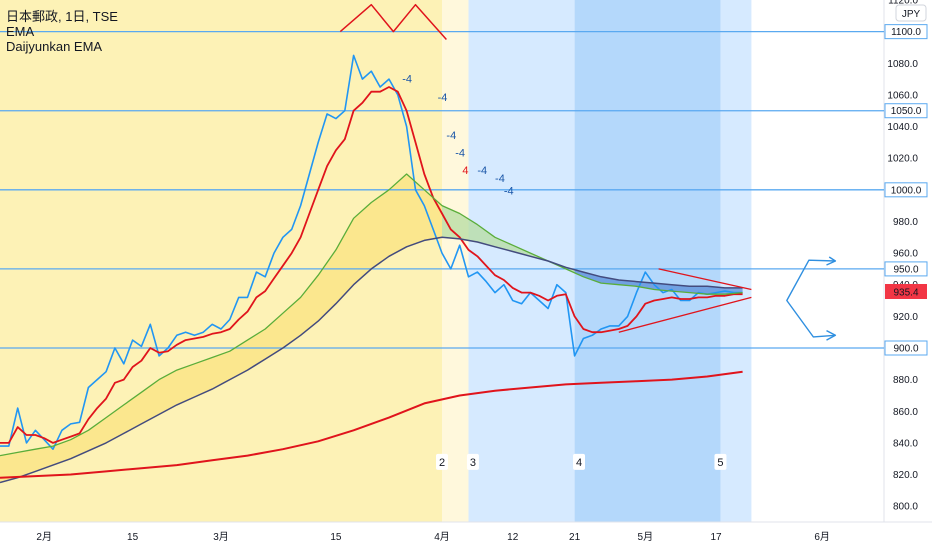  I want to click on wedge-upper-line, so click(705, 279).